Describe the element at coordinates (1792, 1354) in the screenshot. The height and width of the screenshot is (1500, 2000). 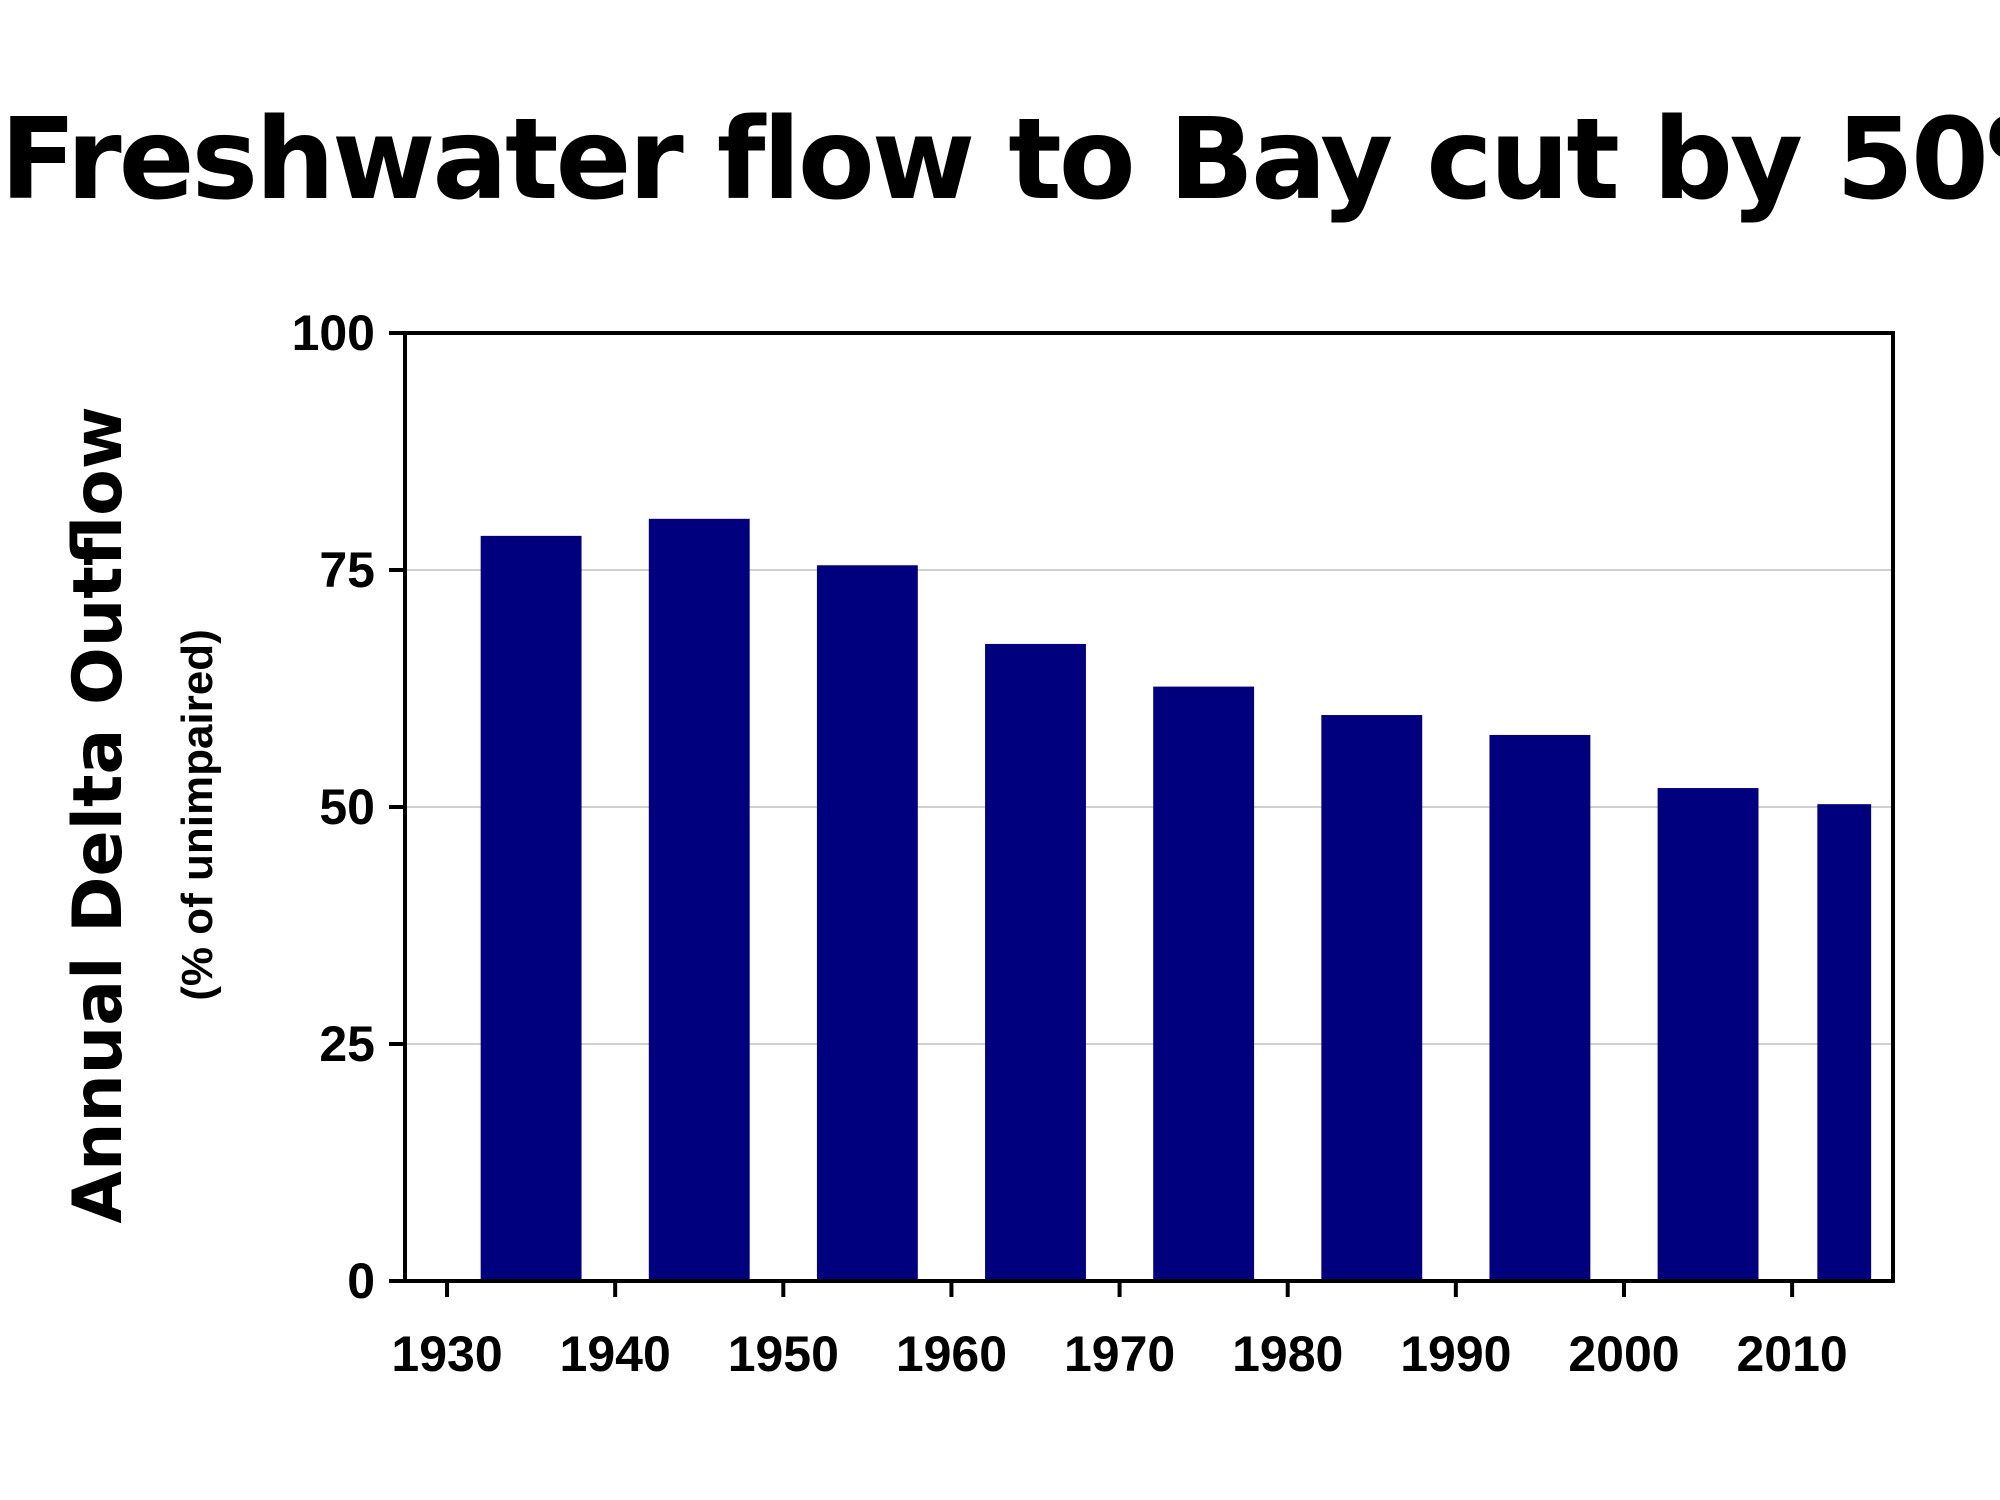
I see `x-tick-label: 2010` at that location.